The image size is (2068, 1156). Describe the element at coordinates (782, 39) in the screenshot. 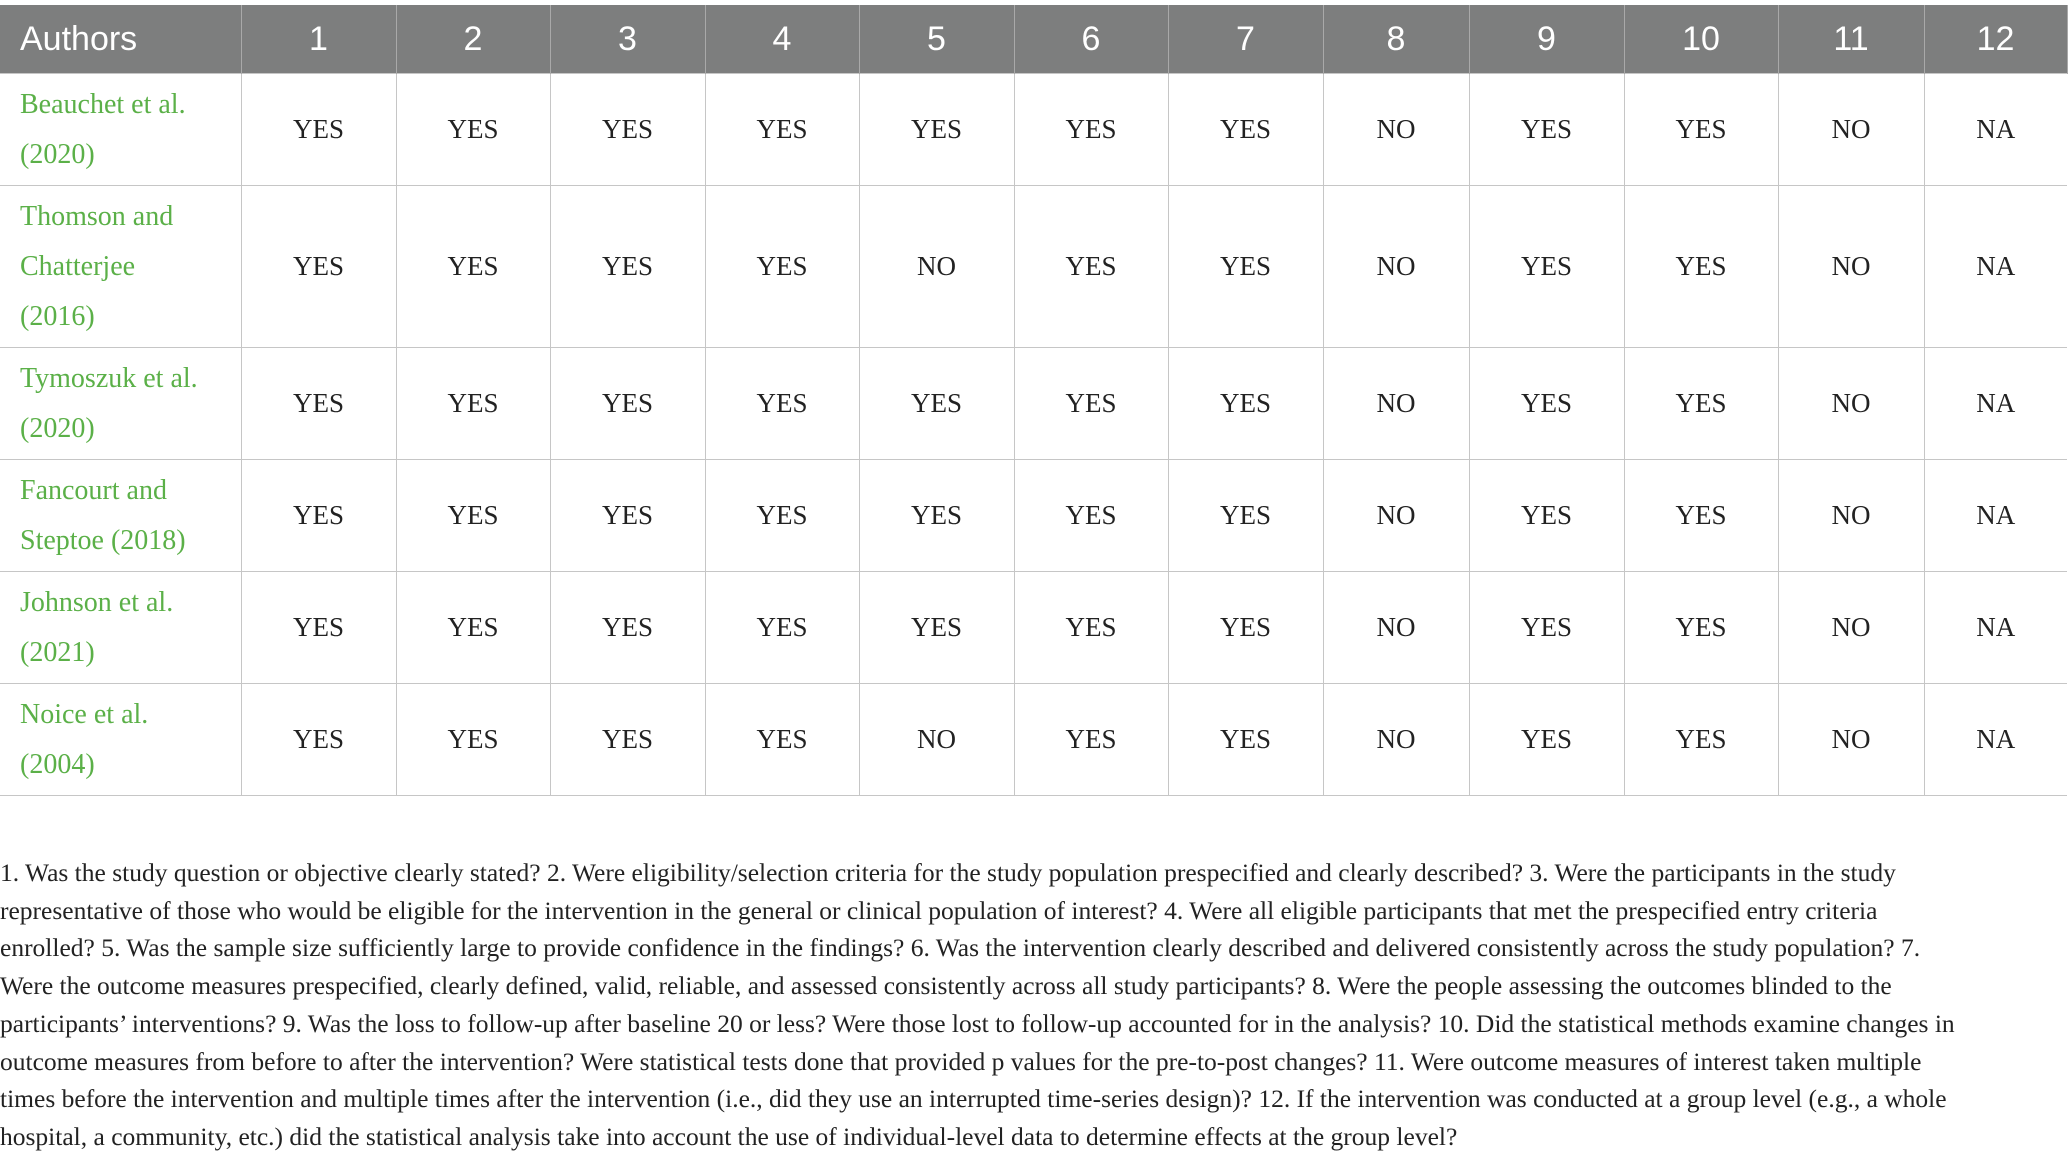

I see `column-header-4: 4` at that location.